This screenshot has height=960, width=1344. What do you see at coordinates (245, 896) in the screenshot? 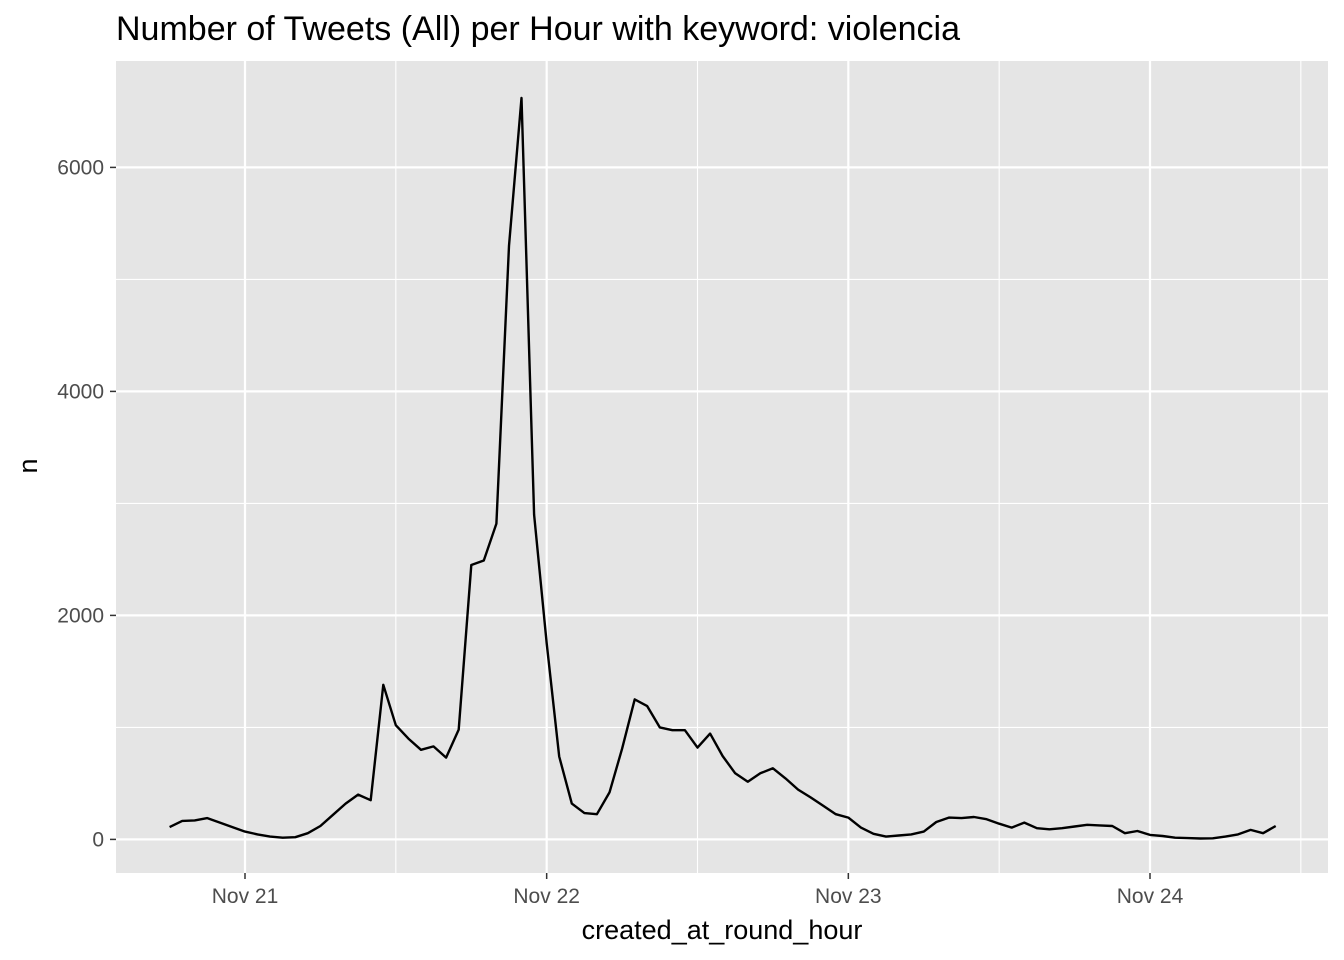
I see `x-tick-label: Nov 21` at bounding box center [245, 896].